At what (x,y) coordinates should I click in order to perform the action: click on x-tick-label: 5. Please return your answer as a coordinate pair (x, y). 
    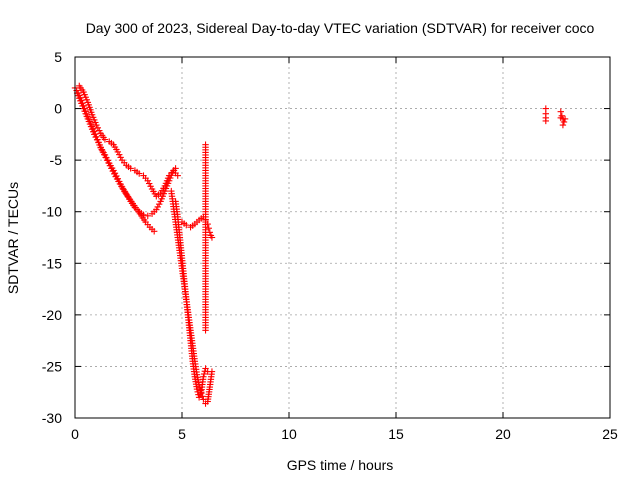
    Looking at the image, I should click on (182, 434).